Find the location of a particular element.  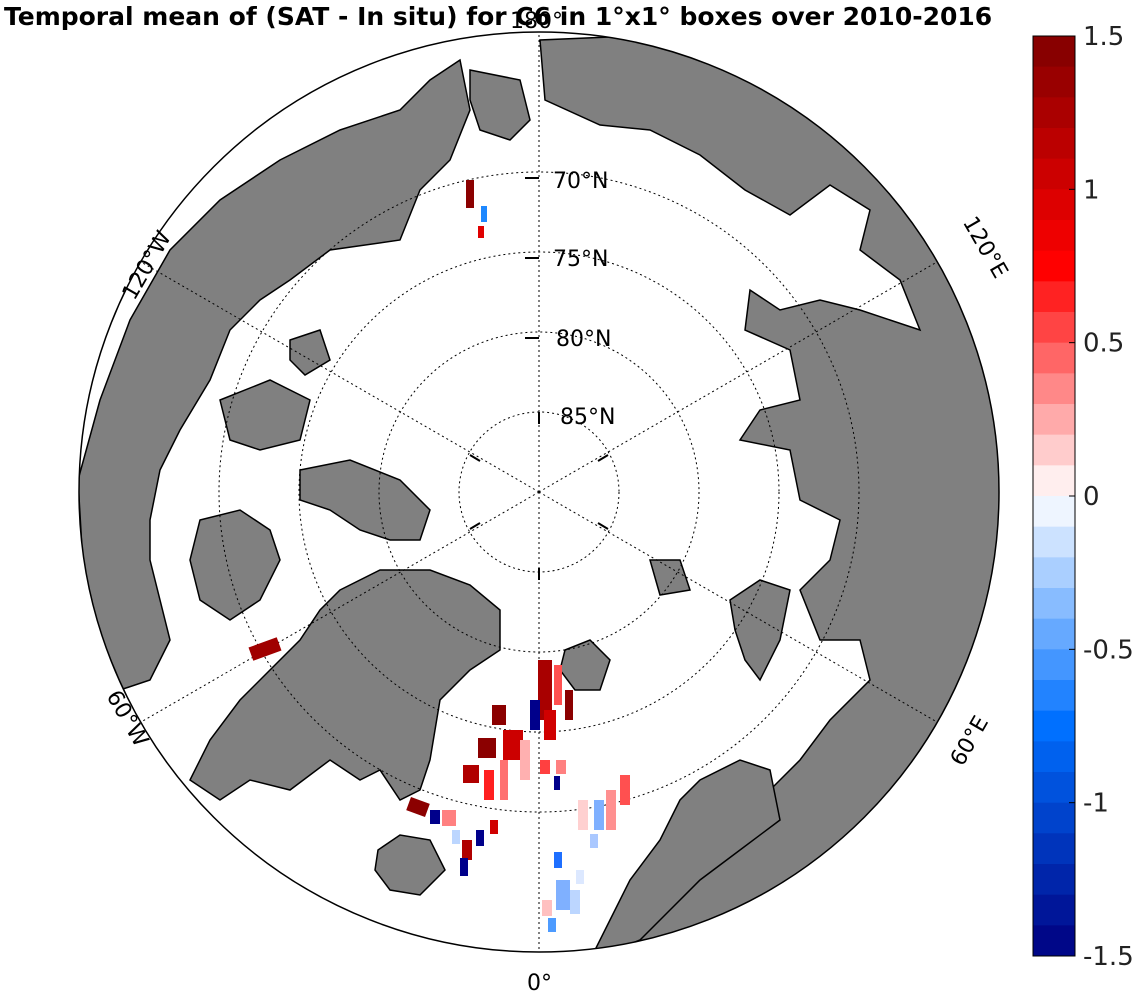

lon-label-120e: 120°E is located at coordinates (984, 247).